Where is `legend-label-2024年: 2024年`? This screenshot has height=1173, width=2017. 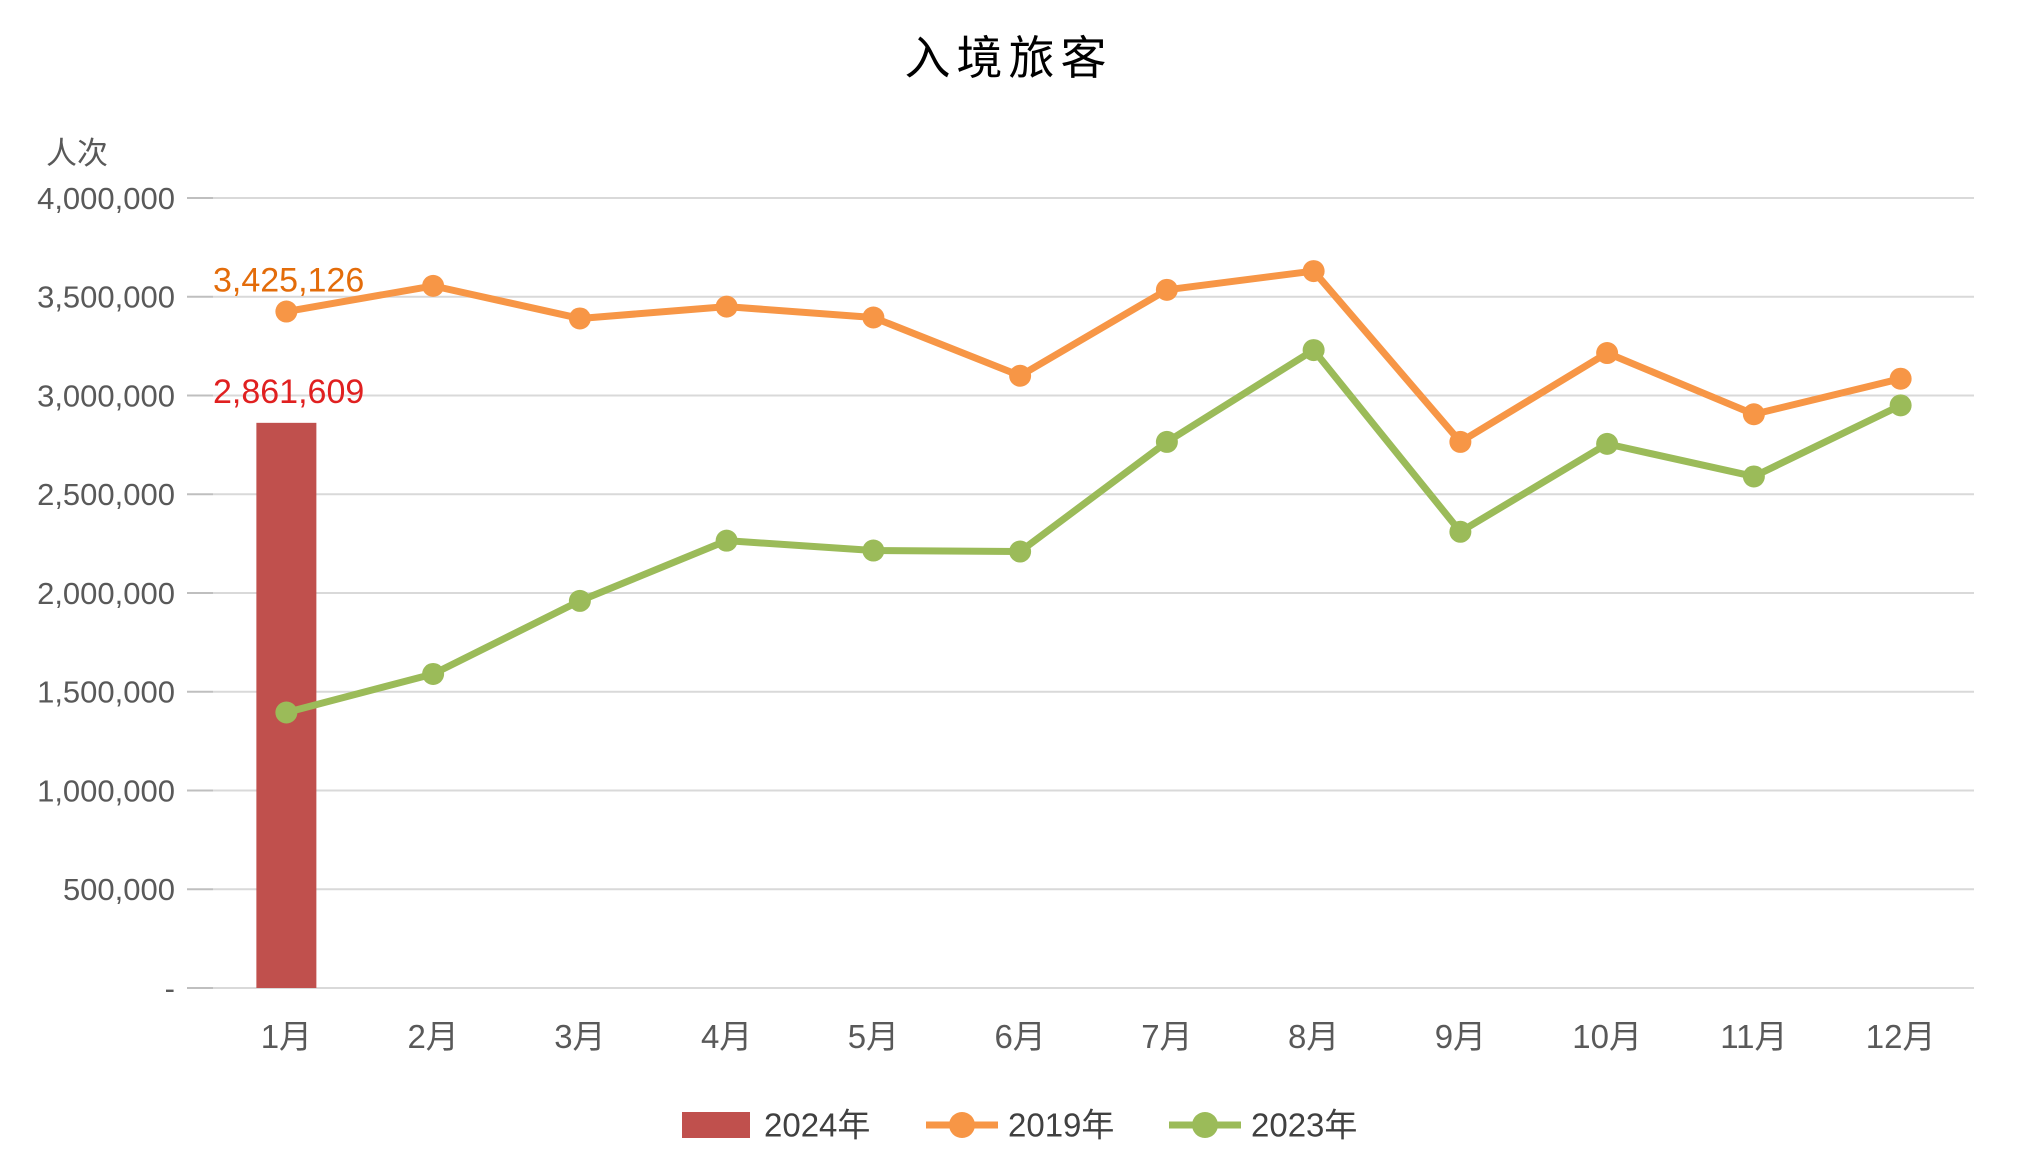 legend-label-2024年: 2024年 is located at coordinates (817, 1125).